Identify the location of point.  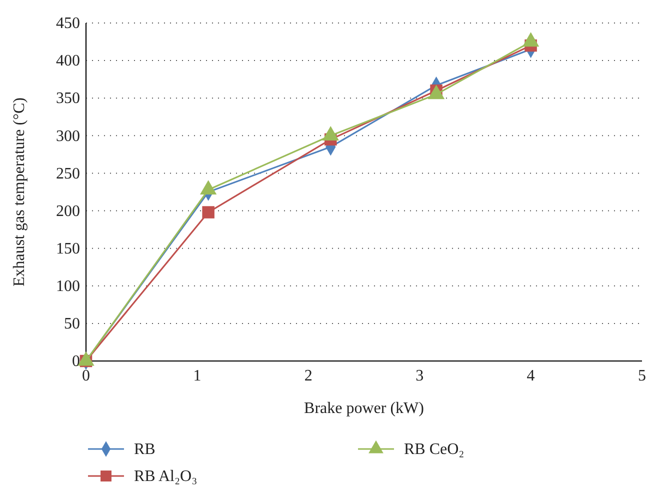
(208, 212).